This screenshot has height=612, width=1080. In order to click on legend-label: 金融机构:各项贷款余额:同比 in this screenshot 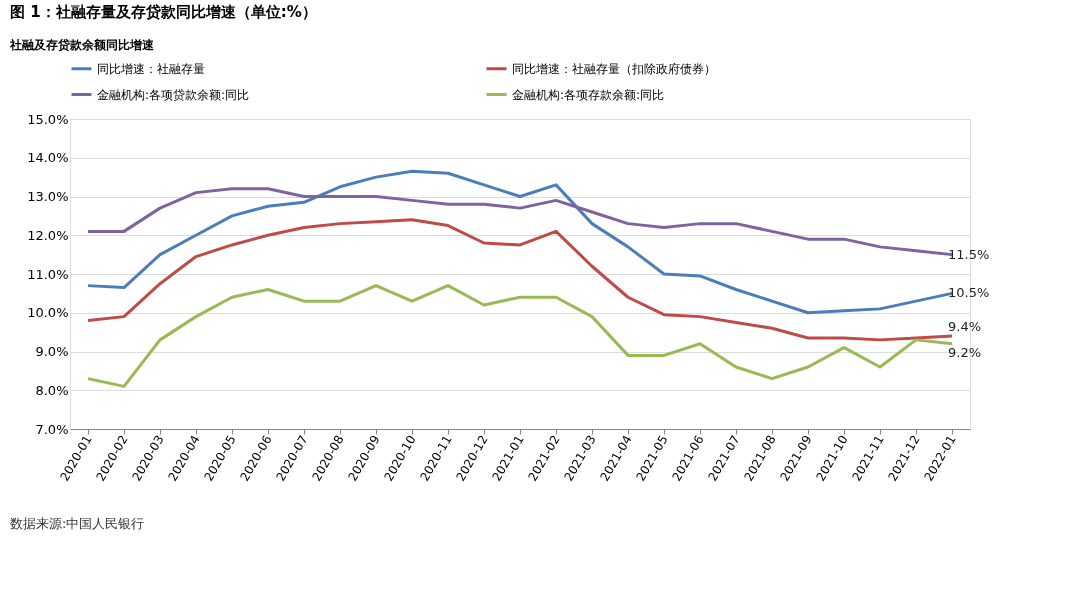, I will do `click(173, 94)`.